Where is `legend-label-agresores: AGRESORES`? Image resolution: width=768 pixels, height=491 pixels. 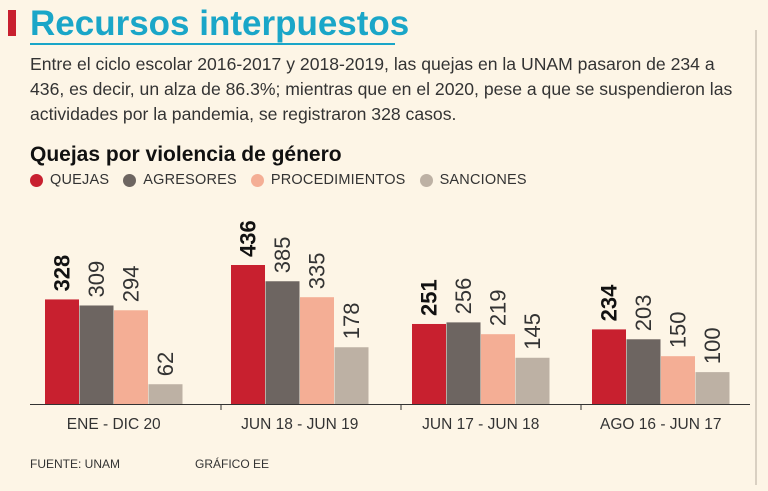 legend-label-agresores: AGRESORES is located at coordinates (190, 180).